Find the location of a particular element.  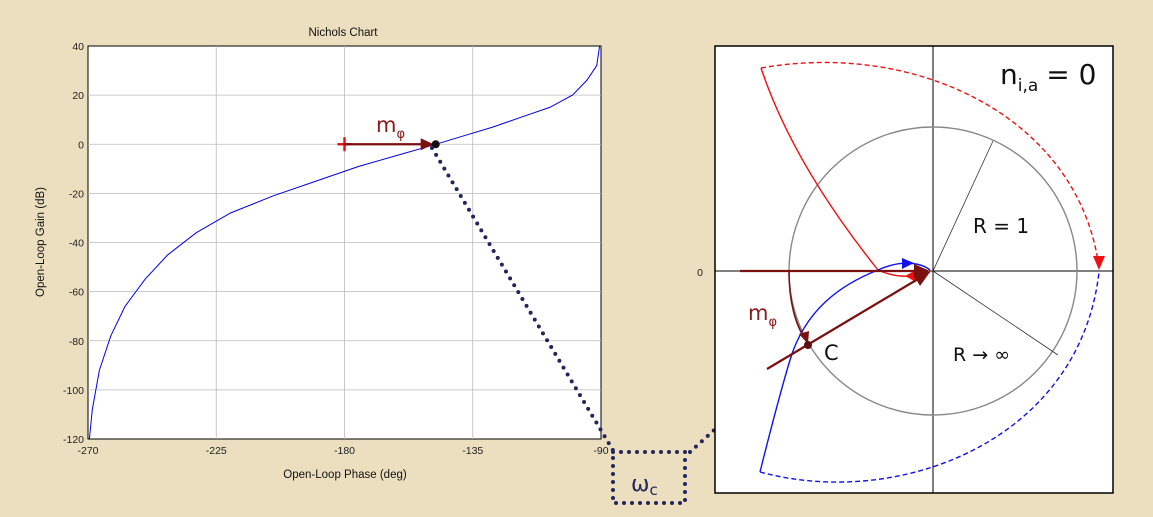

radius-r1-line is located at coordinates (963, 206).